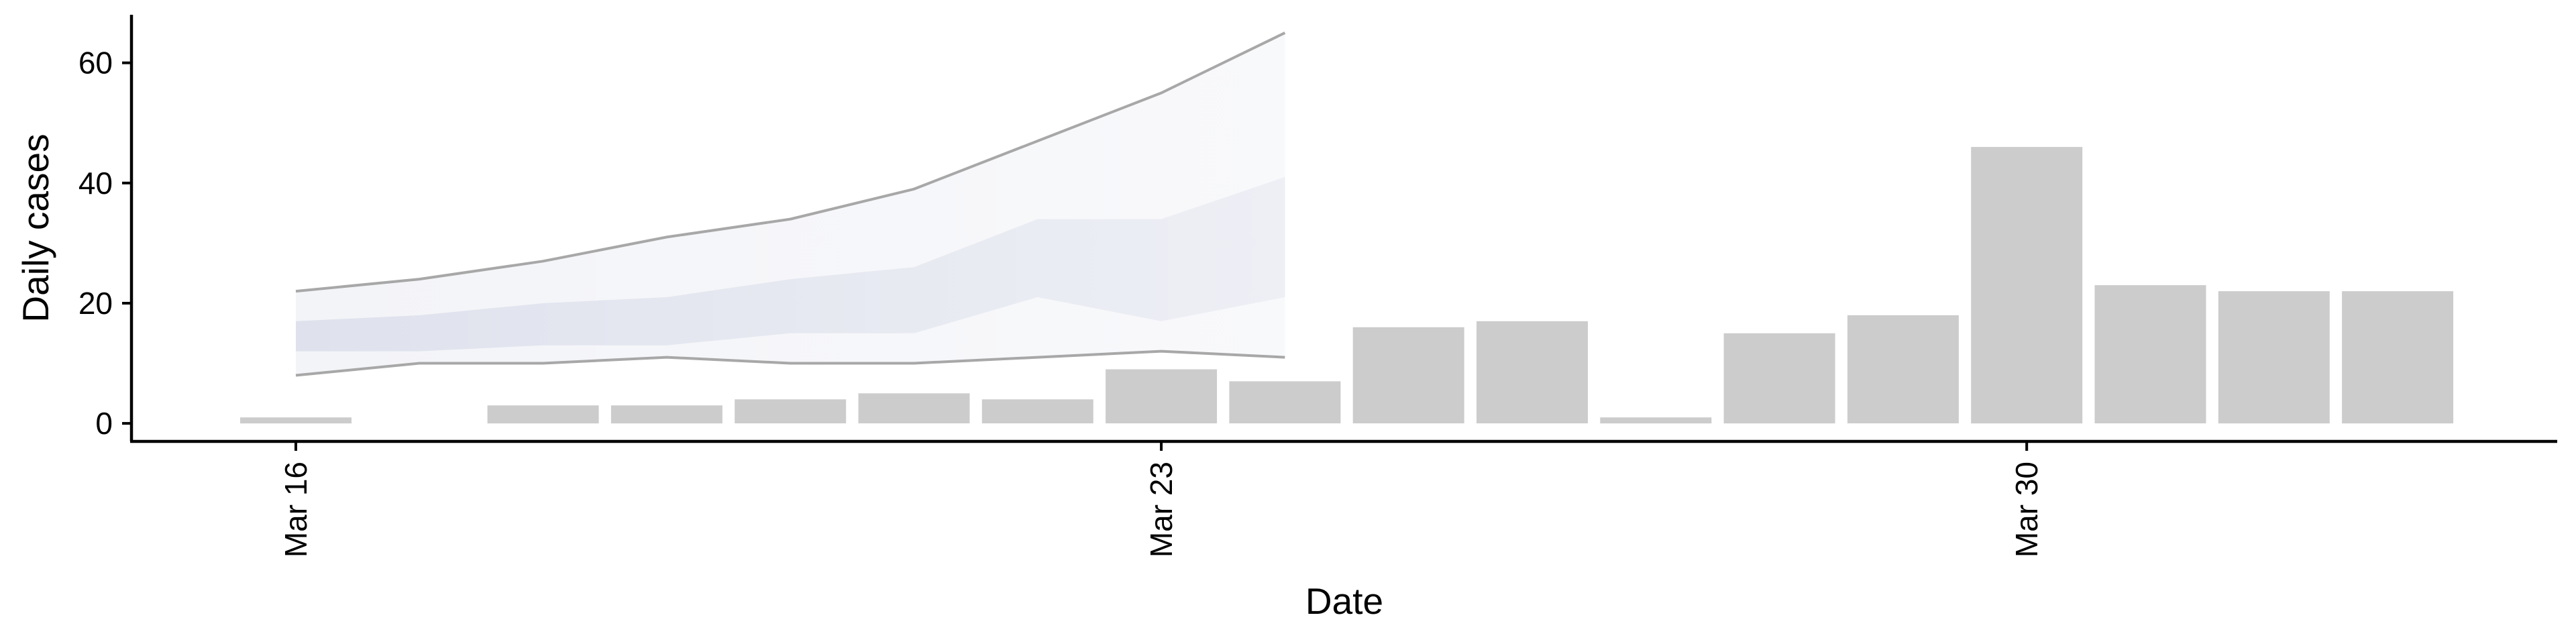  What do you see at coordinates (295, 509) in the screenshot?
I see `x-tick-label-mar-16: Mar 16` at bounding box center [295, 509].